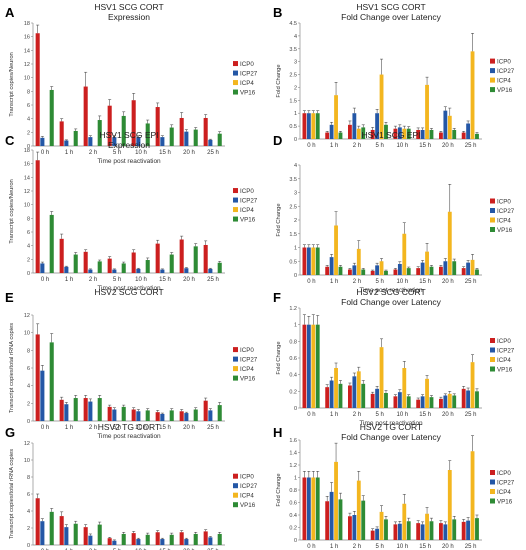 The height and width of the screenshot is (550, 526). I want to click on panel-letter: F, so click(277, 297).